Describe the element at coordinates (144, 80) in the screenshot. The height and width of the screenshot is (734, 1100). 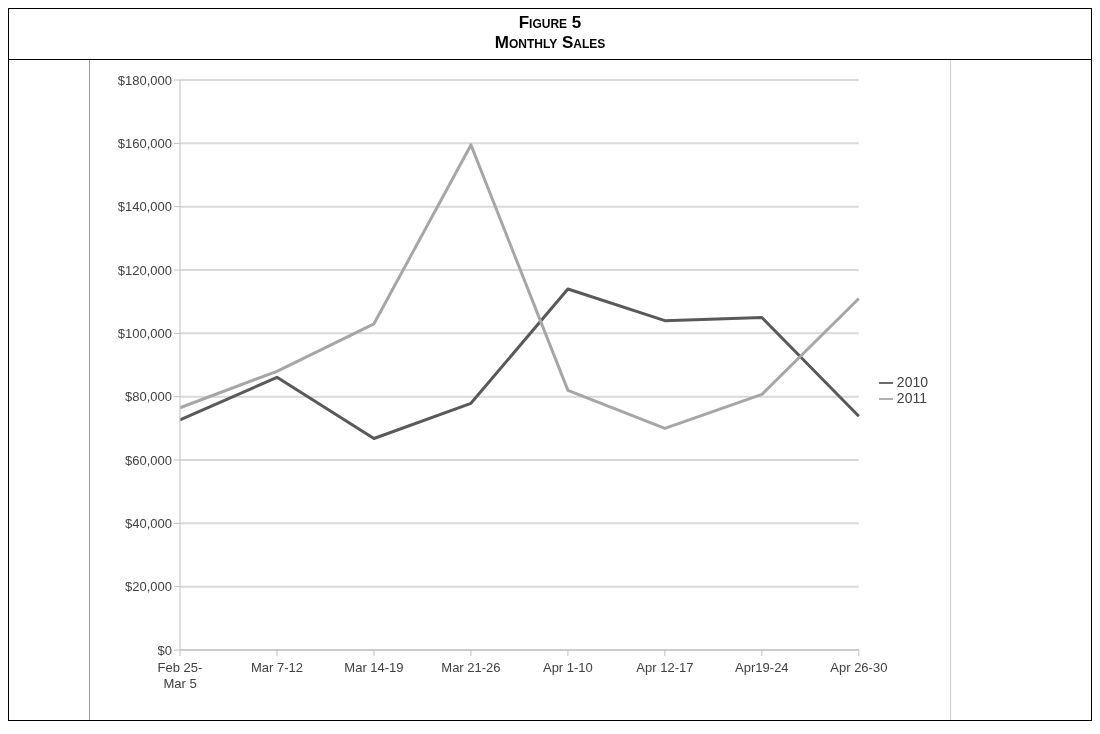
I see `y-tick-label: $180,000` at that location.